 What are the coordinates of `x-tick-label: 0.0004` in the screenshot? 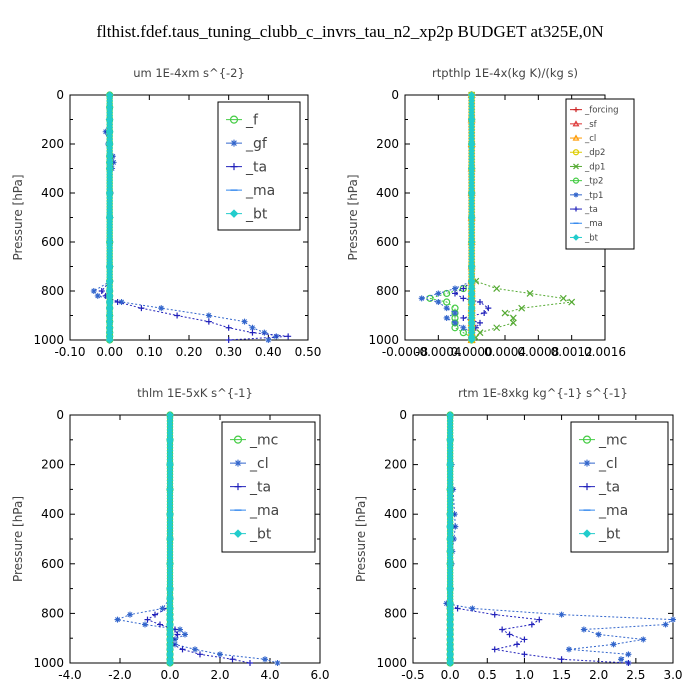 It's located at (505, 352).